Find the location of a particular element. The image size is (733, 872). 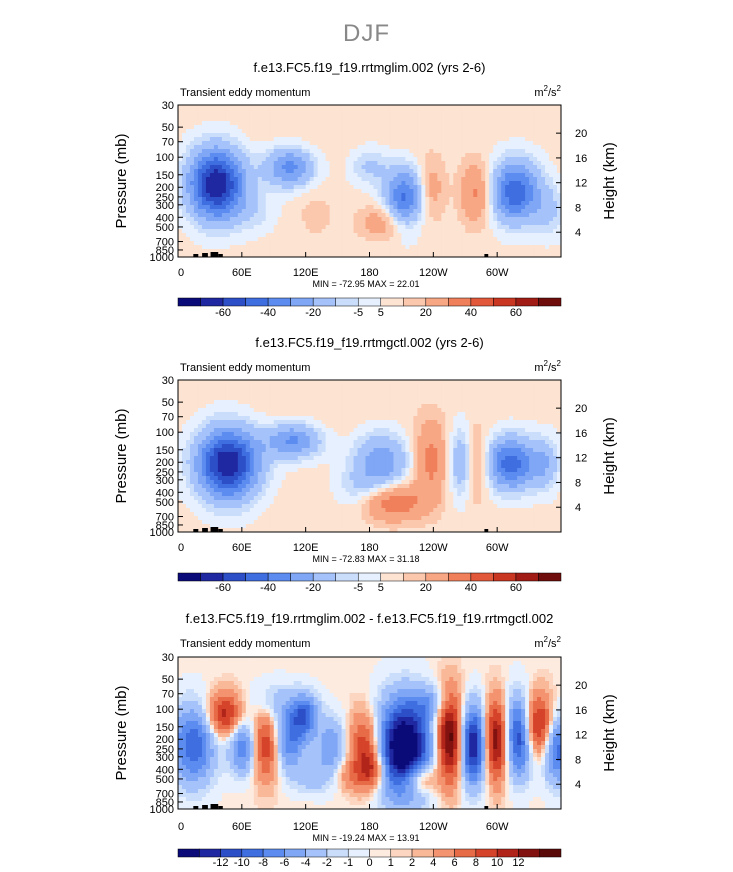

topography is located at coordinates (341, 254).